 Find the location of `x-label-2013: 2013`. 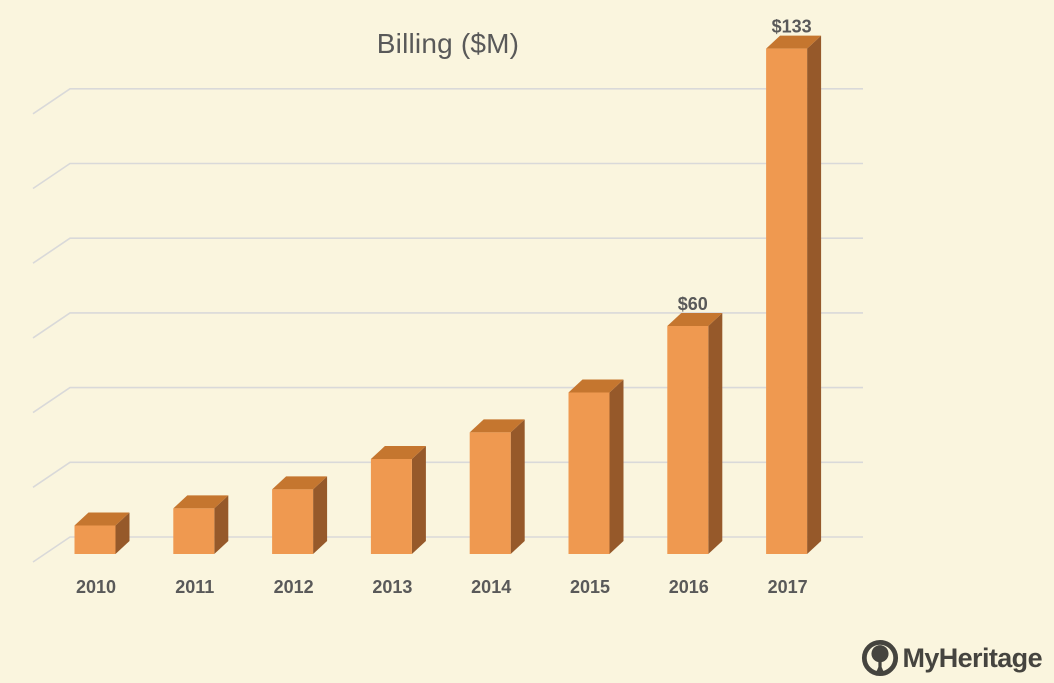

x-label-2013: 2013 is located at coordinates (392, 587).